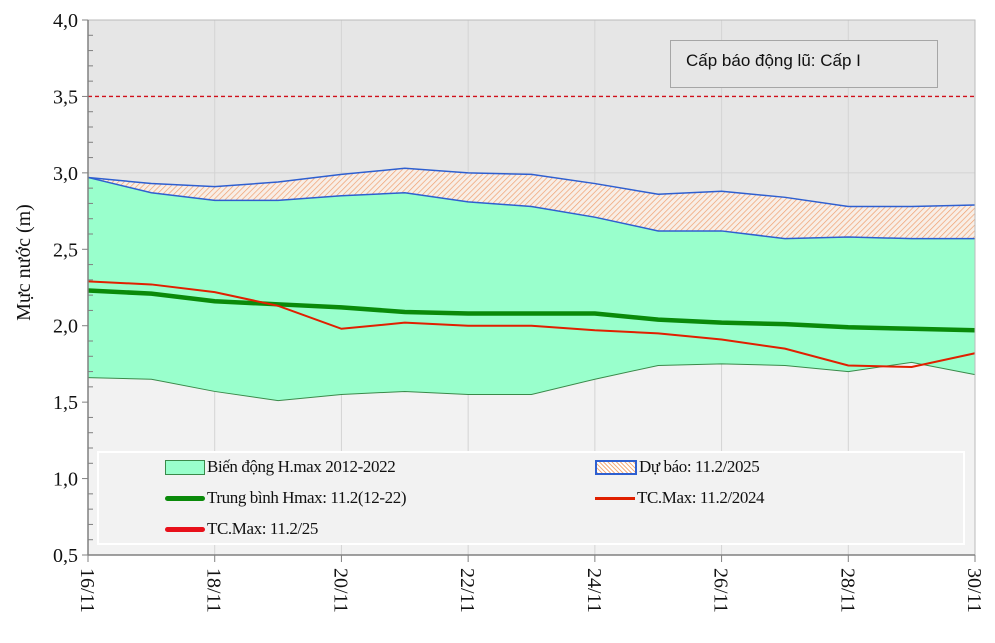 The image size is (995, 643). I want to click on legend-item-band: Biến động H.max 2012-2022, so click(280, 467).